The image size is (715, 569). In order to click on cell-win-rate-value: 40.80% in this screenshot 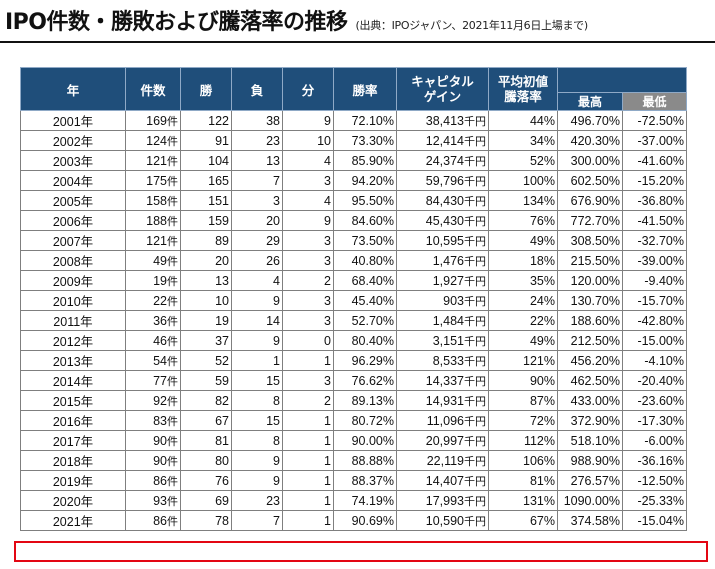, I will do `click(372, 260)`.